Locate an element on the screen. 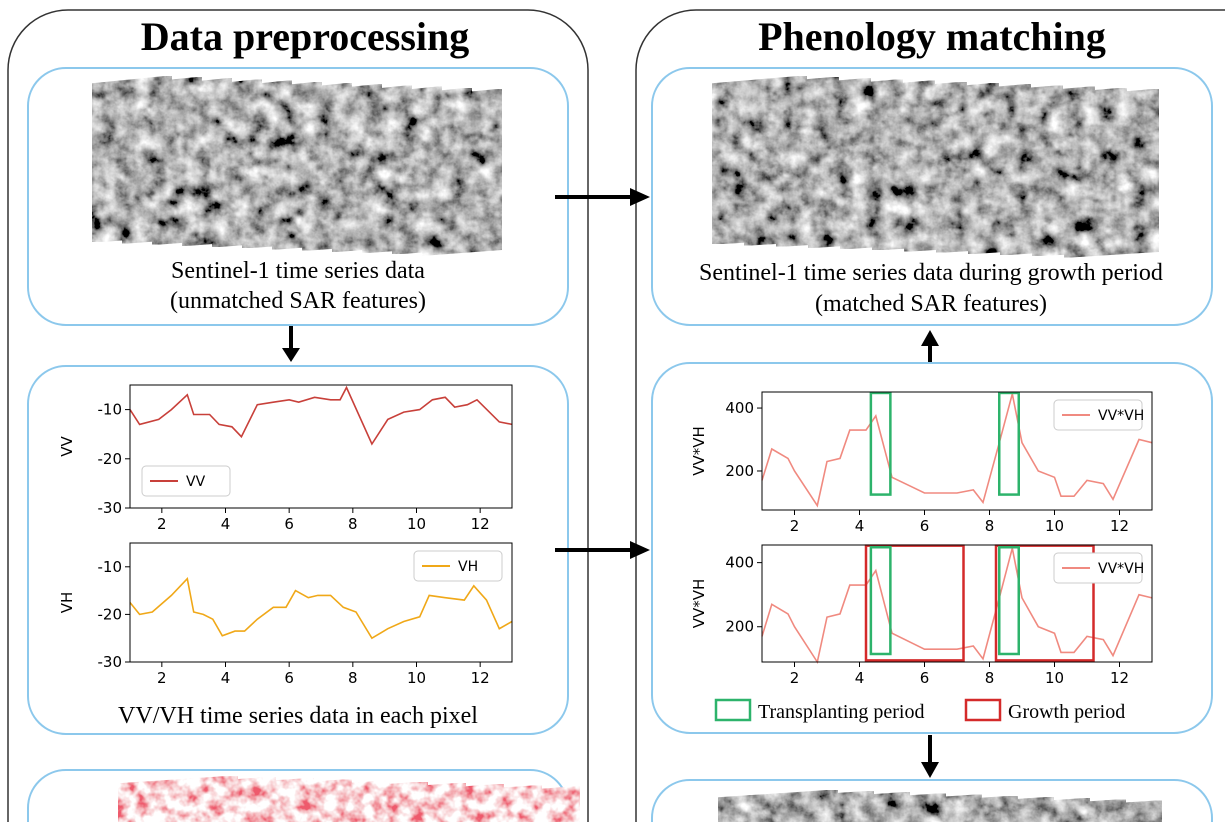 The height and width of the screenshot is (822, 1225). y-axis-label: VH is located at coordinates (67, 603).